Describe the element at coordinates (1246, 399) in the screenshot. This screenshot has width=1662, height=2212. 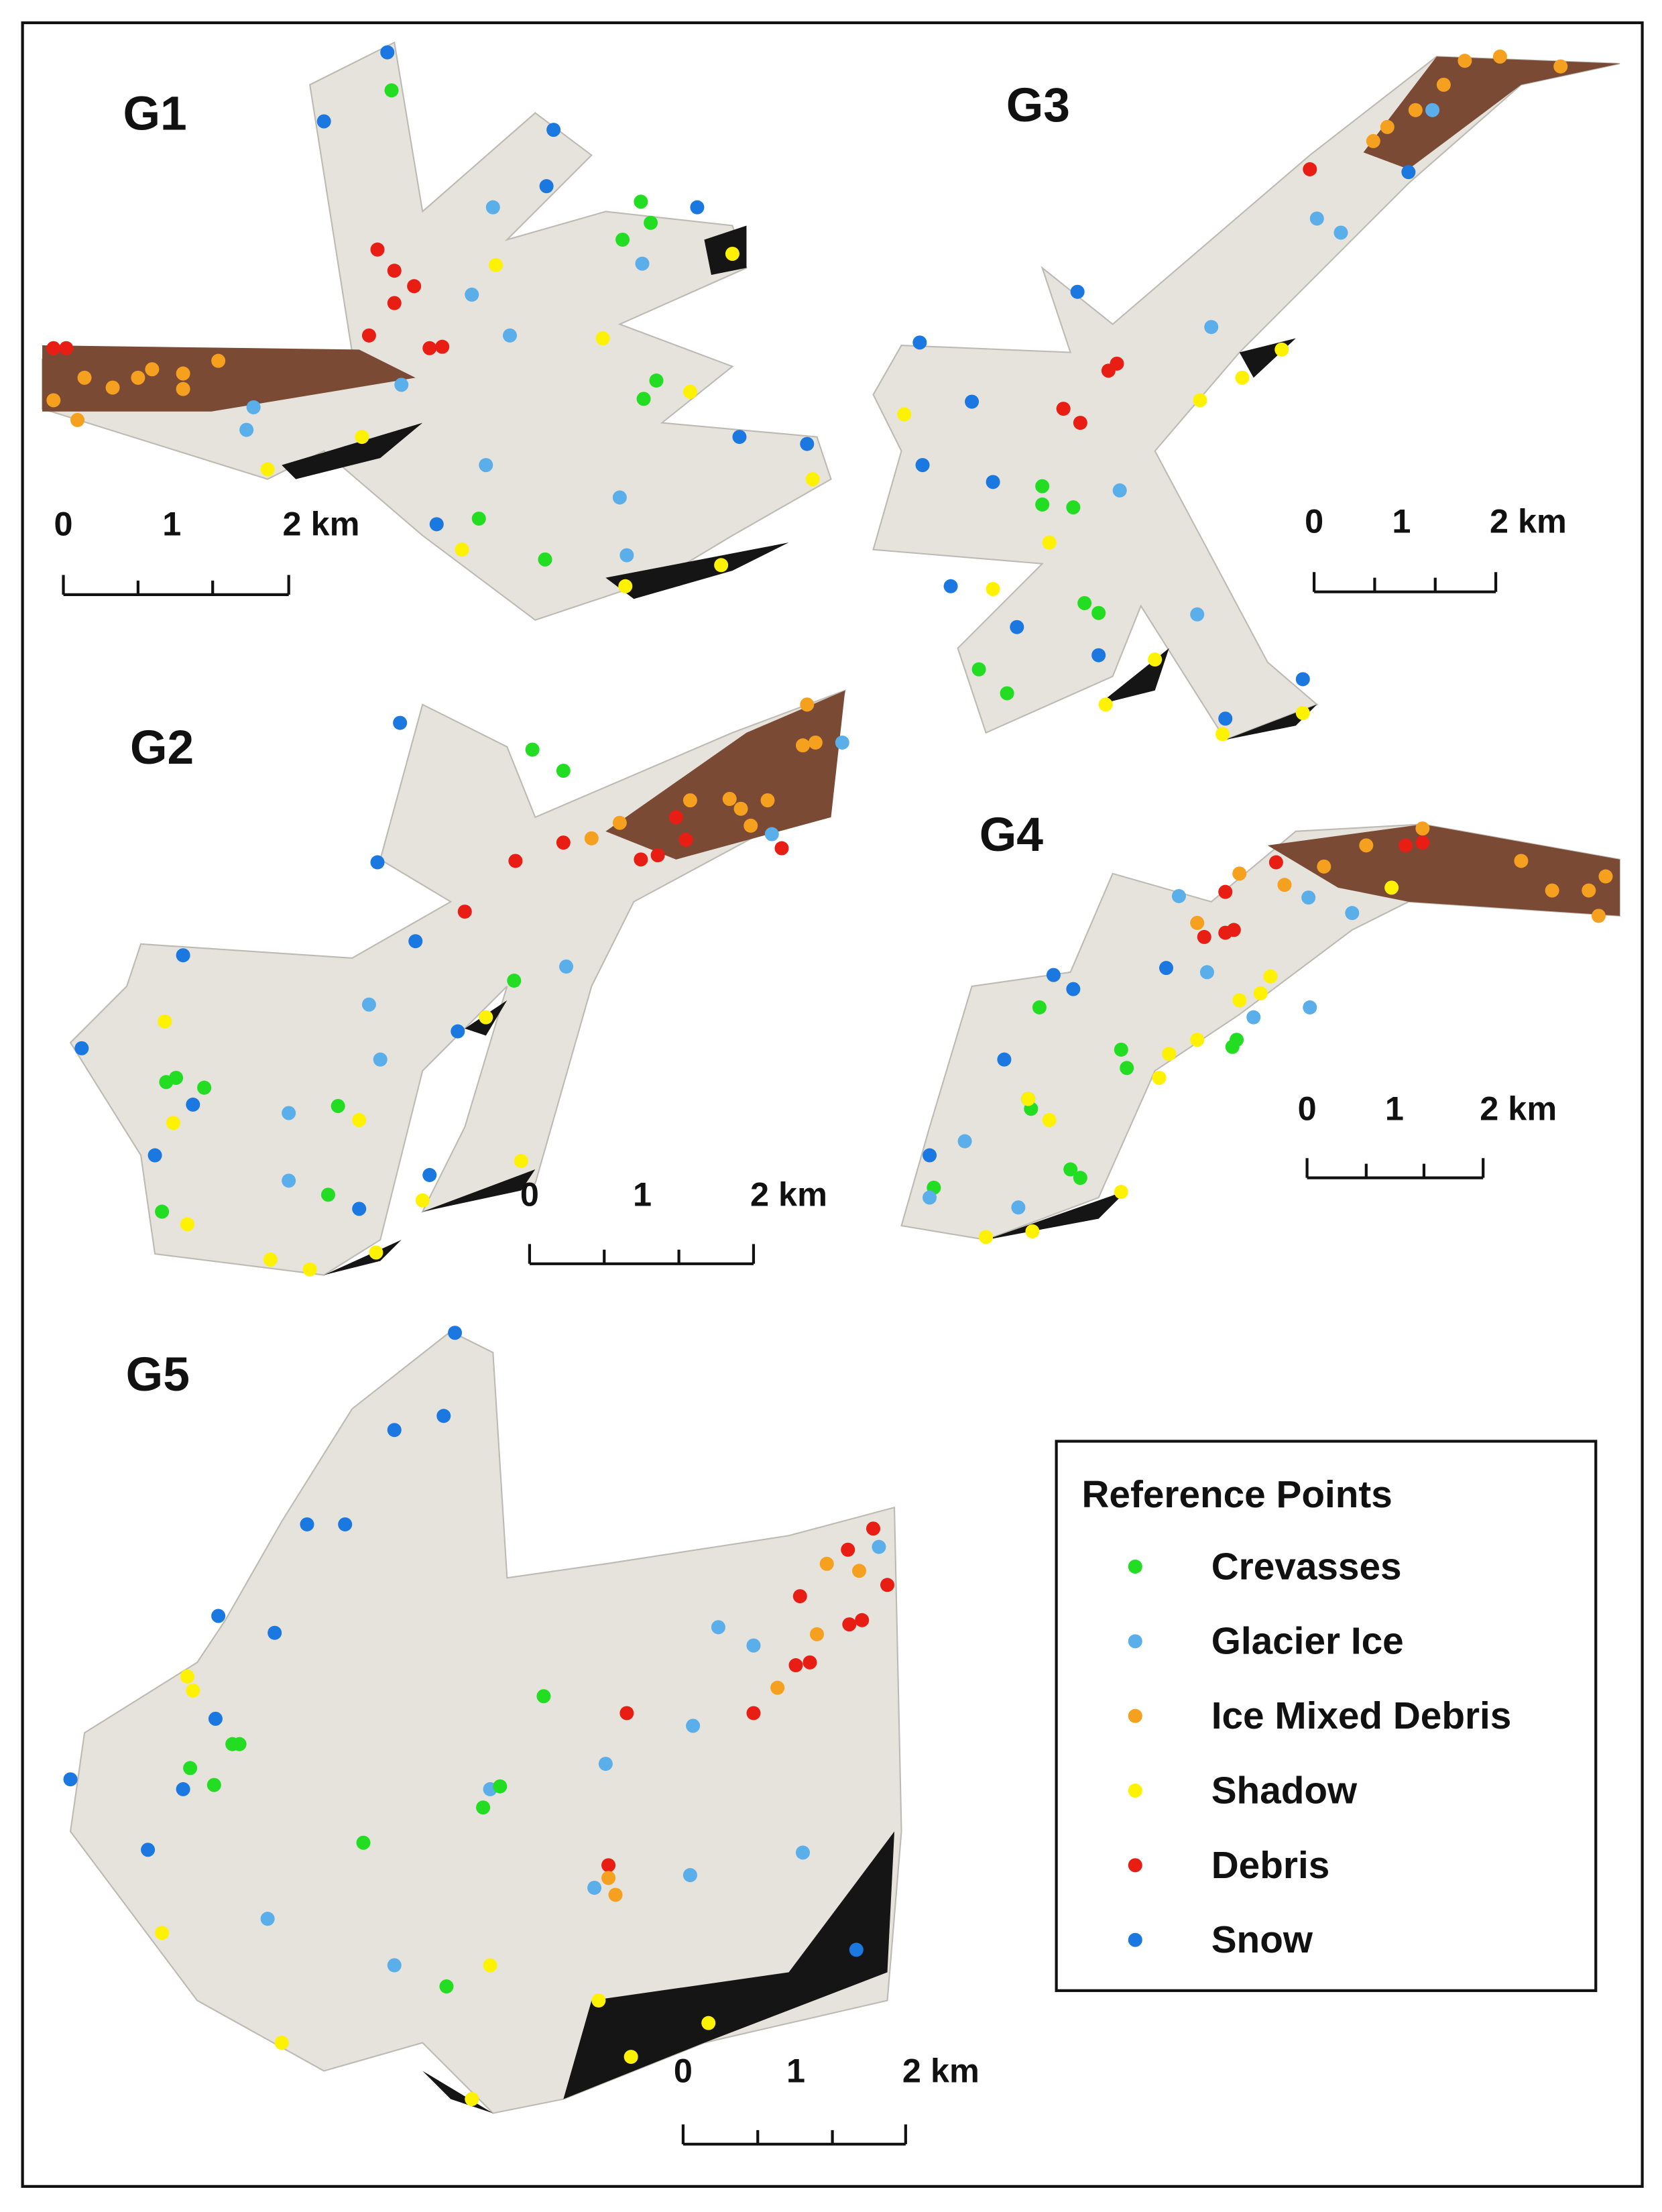
I see `glacier-g3` at that location.